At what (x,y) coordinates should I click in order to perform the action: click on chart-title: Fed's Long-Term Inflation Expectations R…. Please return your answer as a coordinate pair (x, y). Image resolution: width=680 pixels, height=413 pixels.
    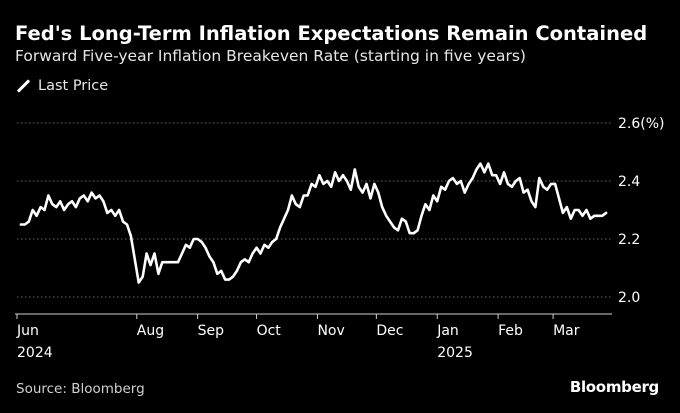
    Looking at the image, I should click on (331, 33).